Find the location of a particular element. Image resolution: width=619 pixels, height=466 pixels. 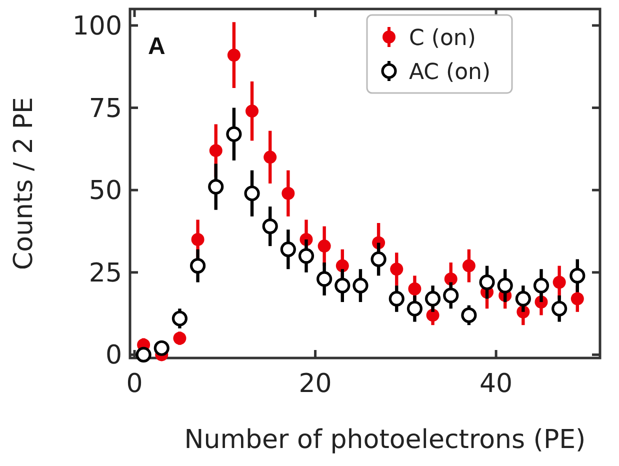

legend-label: C (on) is located at coordinates (442, 38).